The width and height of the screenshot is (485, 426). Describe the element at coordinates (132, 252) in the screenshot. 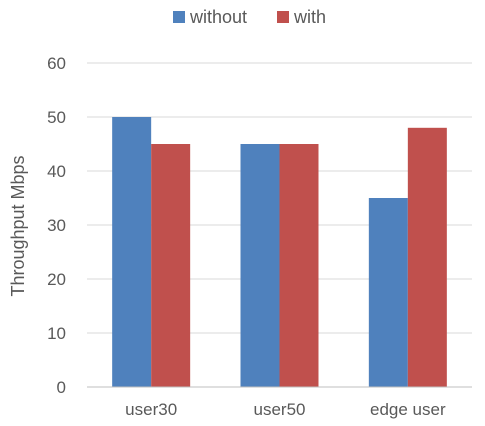

I see `bar-without-user30` at that location.